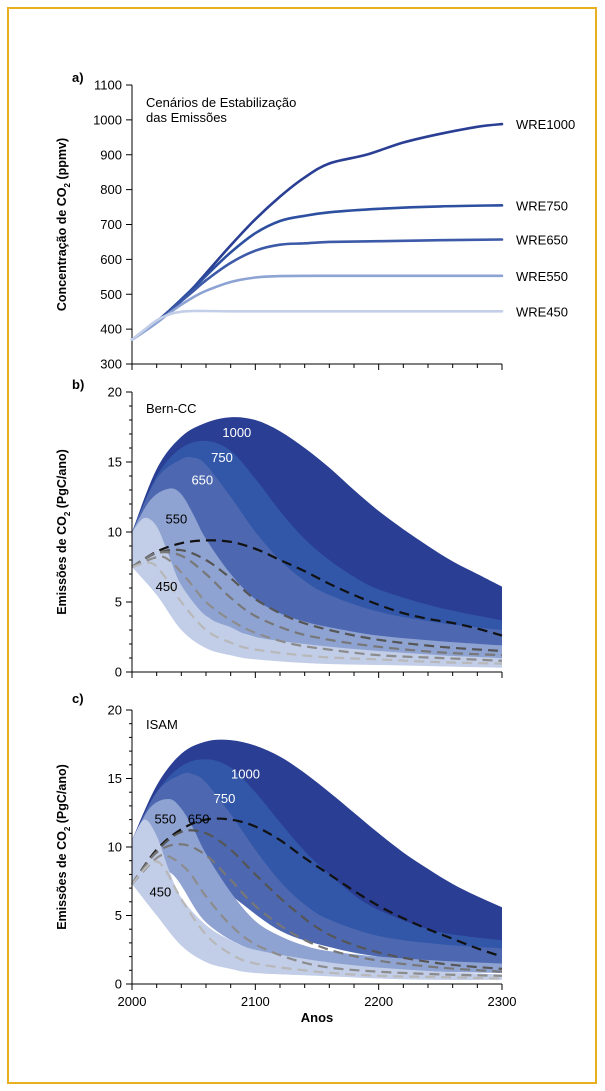  I want to click on x-tick-label: 2100, so click(255, 1001).